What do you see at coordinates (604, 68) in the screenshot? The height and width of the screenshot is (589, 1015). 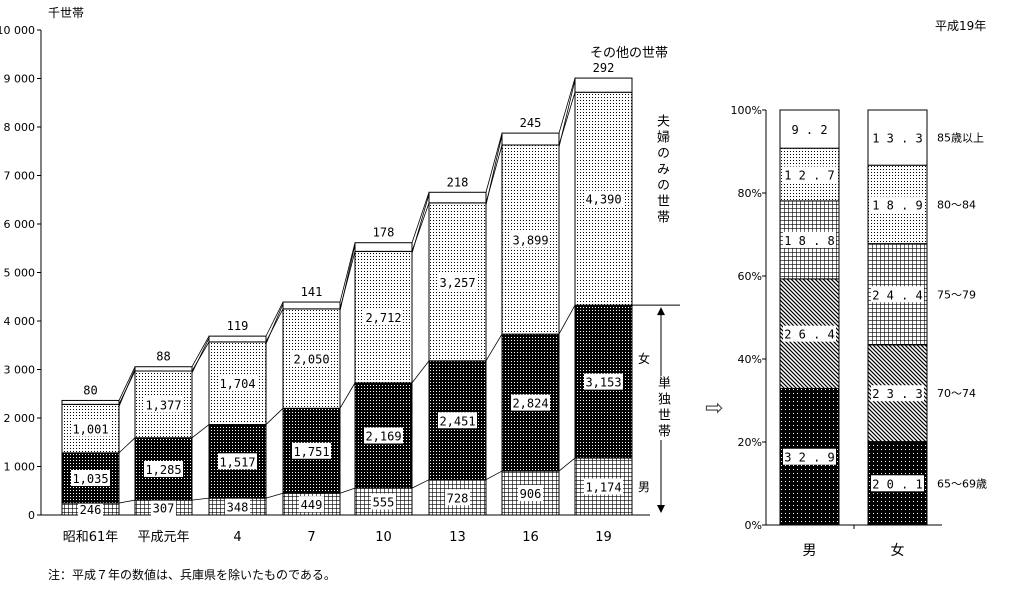 I see `data-label-other: 292` at bounding box center [604, 68].